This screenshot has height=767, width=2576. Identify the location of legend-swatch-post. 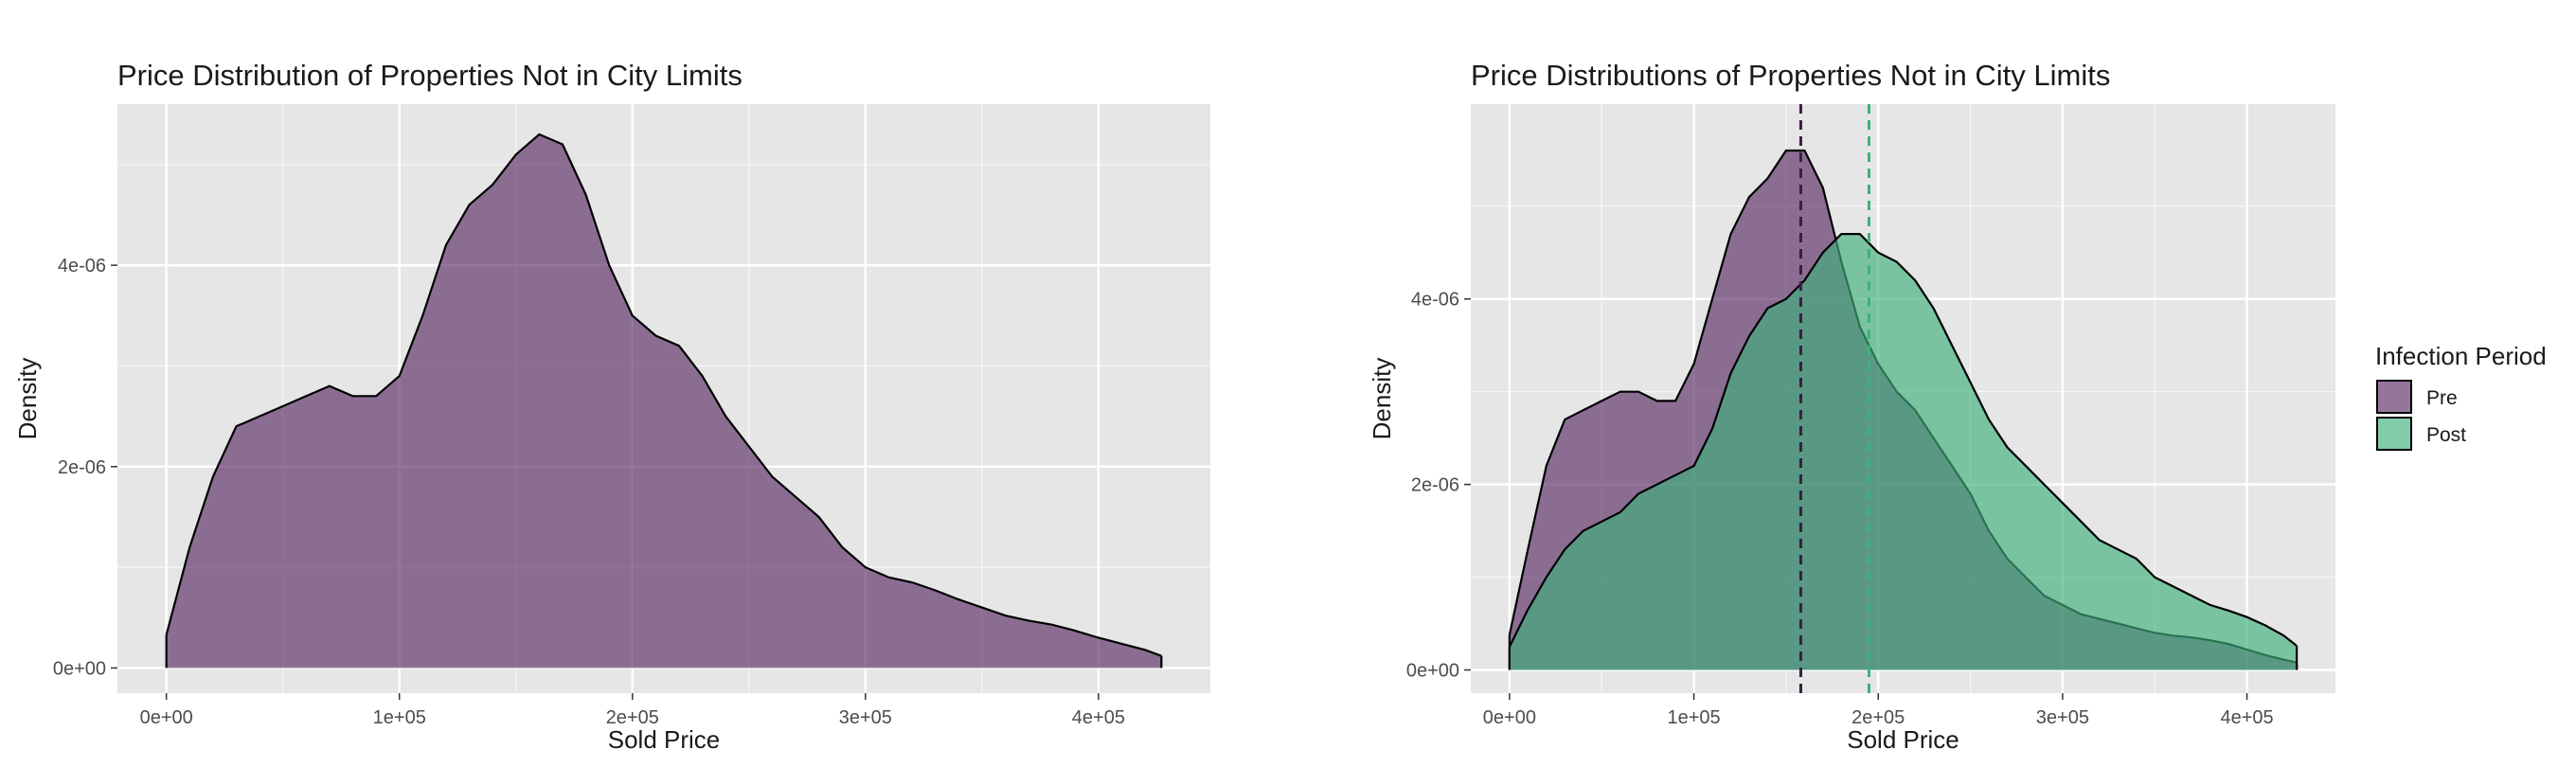
(2394, 434).